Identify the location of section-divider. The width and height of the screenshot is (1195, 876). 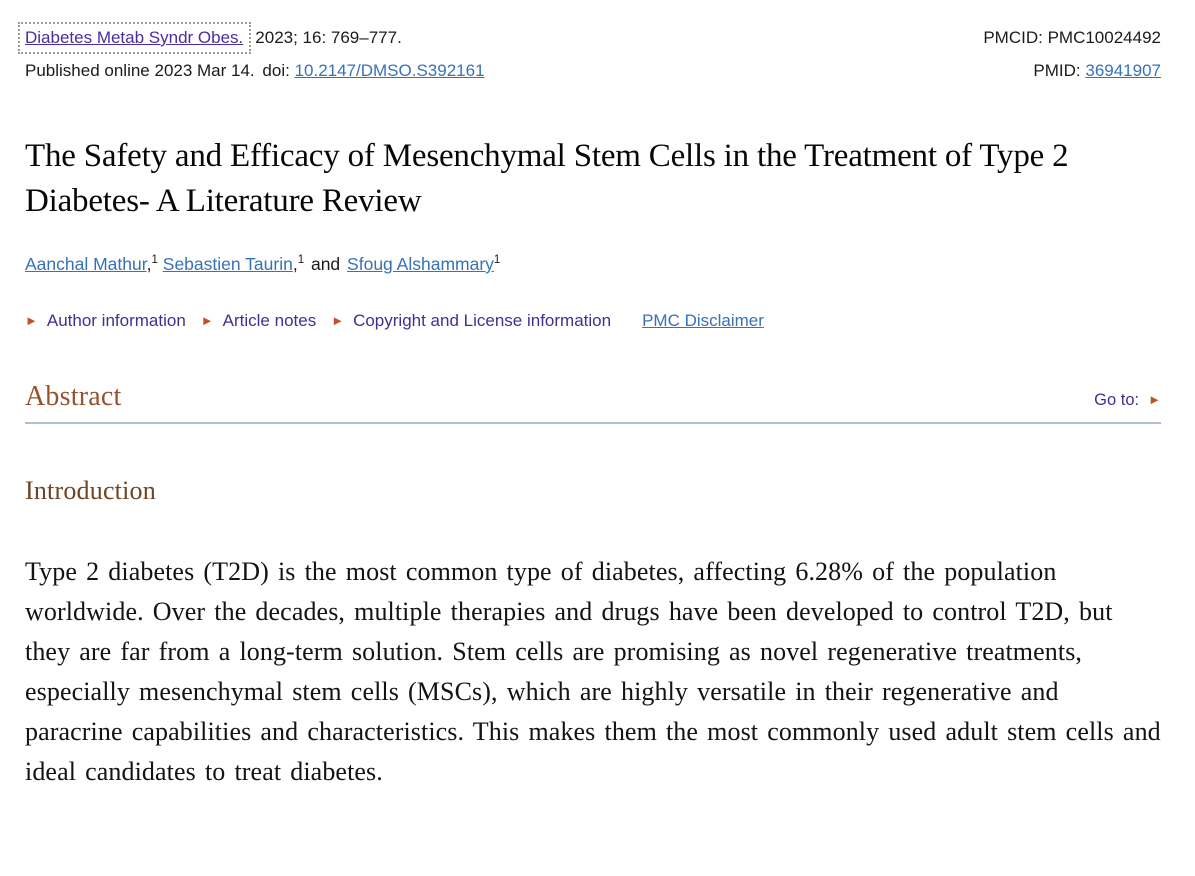
(593, 423).